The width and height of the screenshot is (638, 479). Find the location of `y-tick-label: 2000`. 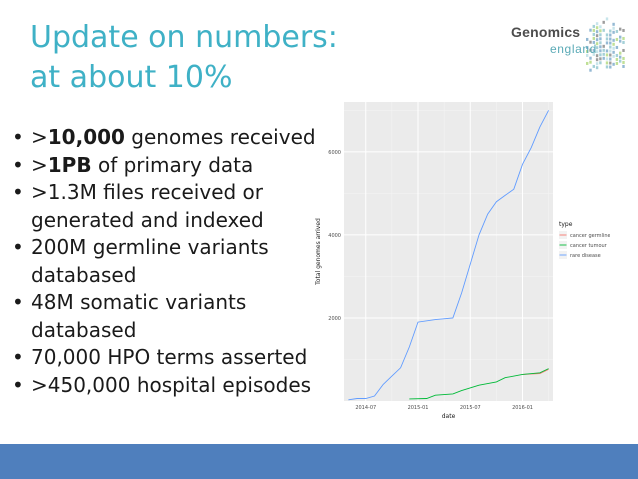

y-tick-label: 2000 is located at coordinates (334, 319).